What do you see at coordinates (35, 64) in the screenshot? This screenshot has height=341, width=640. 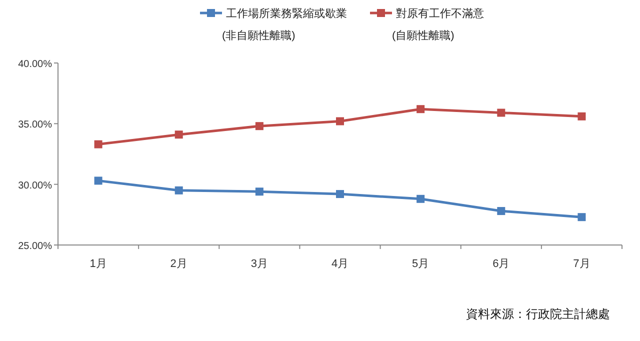 I see `y-tick-label: 40.00%` at bounding box center [35, 64].